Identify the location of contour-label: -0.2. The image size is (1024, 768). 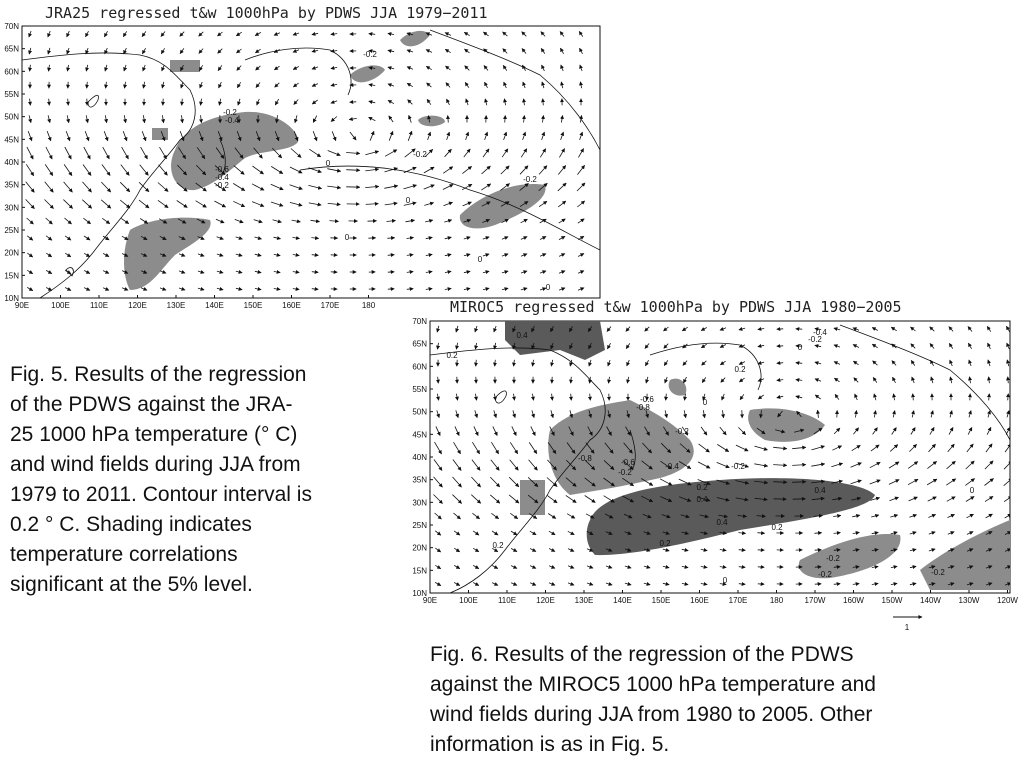
(420, 154).